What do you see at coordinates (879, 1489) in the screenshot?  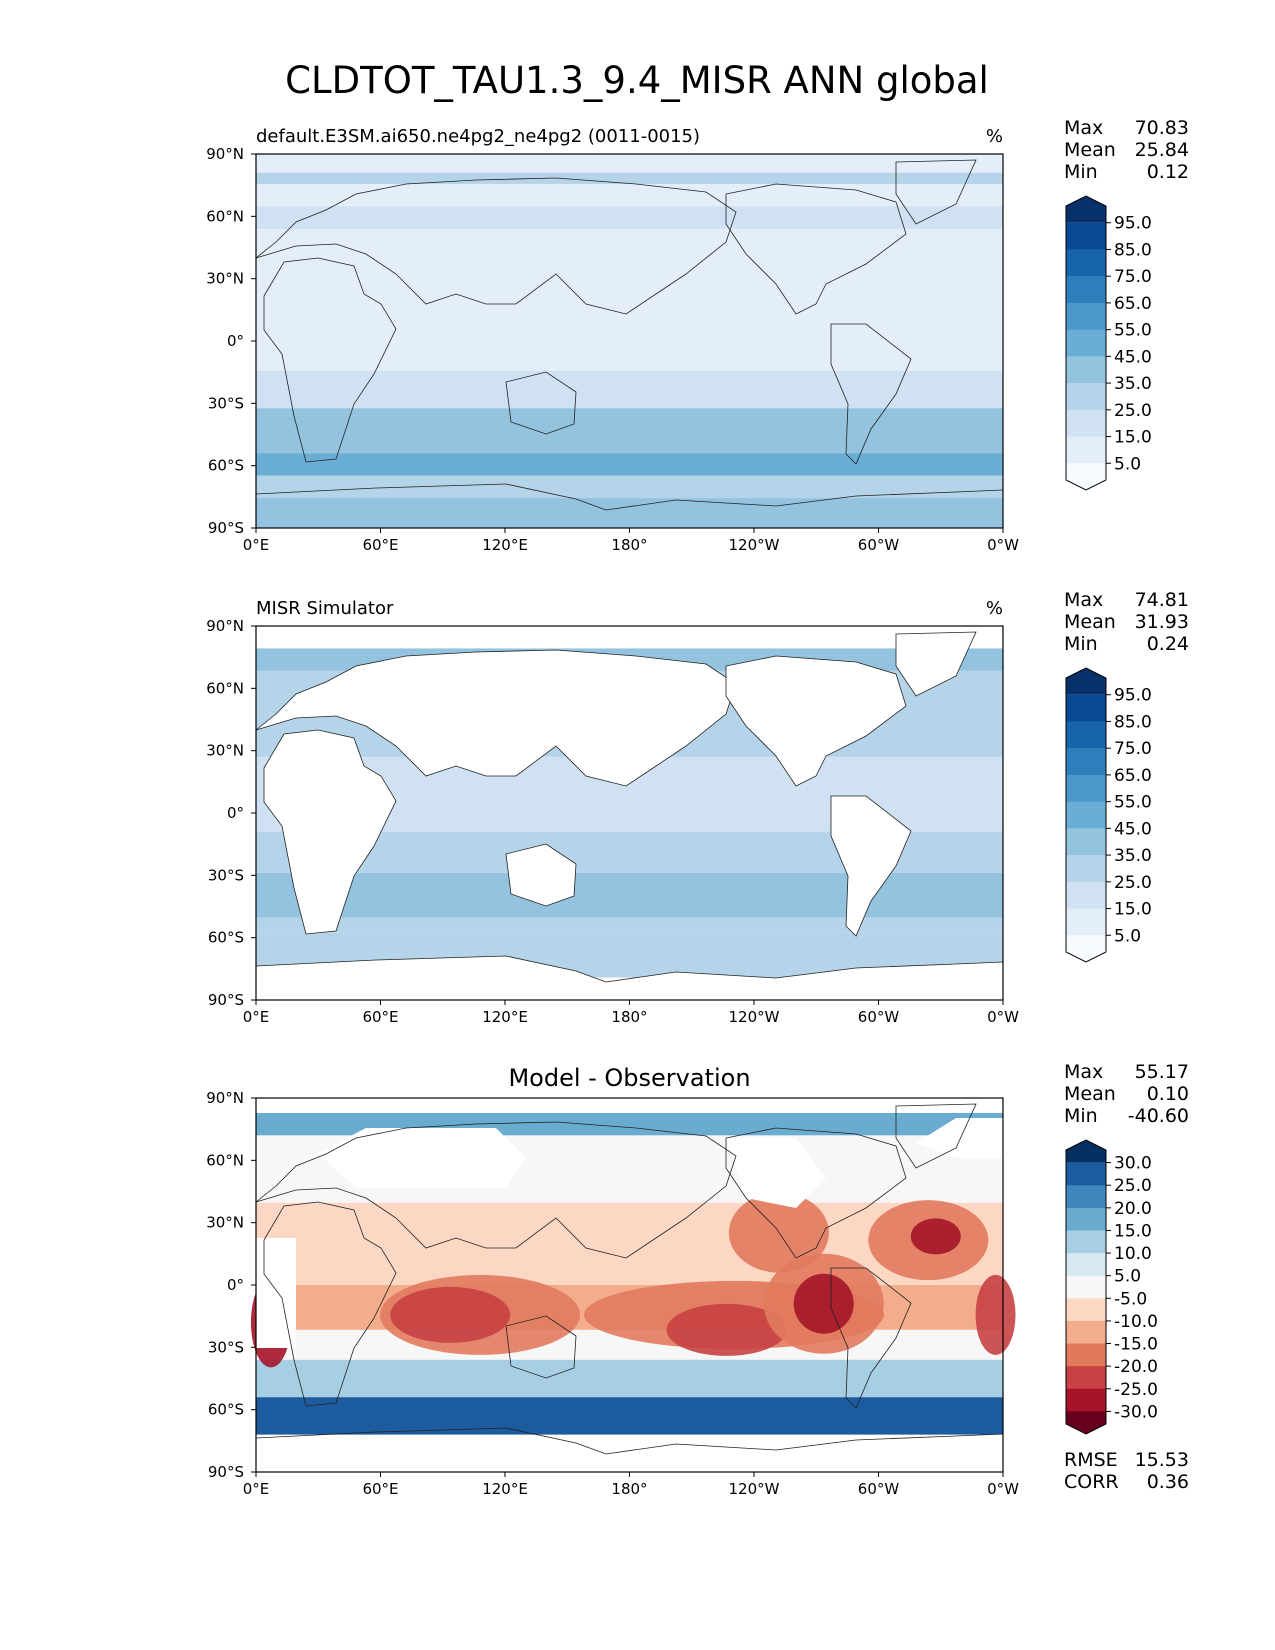 I see `x-tick-label: 60°W` at bounding box center [879, 1489].